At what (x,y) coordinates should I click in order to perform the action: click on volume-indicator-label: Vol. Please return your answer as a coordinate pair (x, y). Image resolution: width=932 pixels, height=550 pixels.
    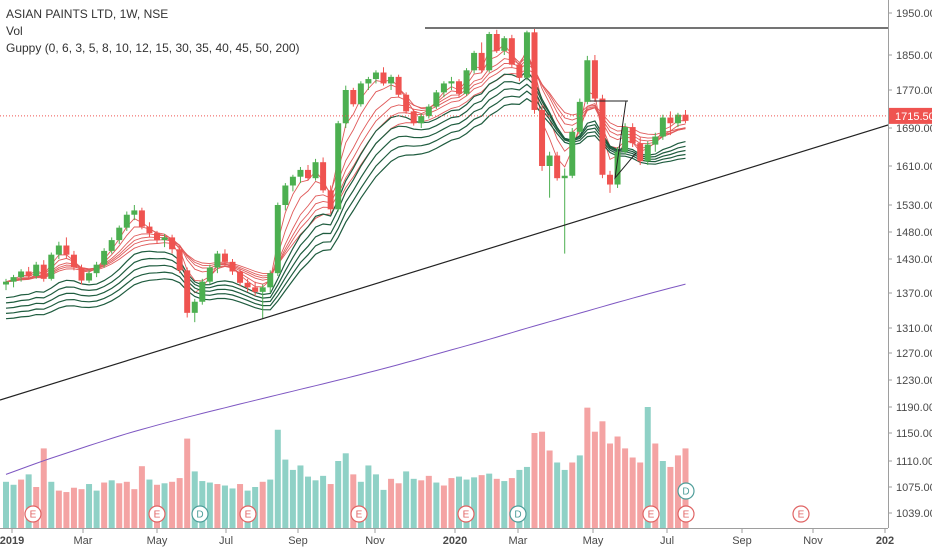
    Looking at the image, I should click on (14, 31).